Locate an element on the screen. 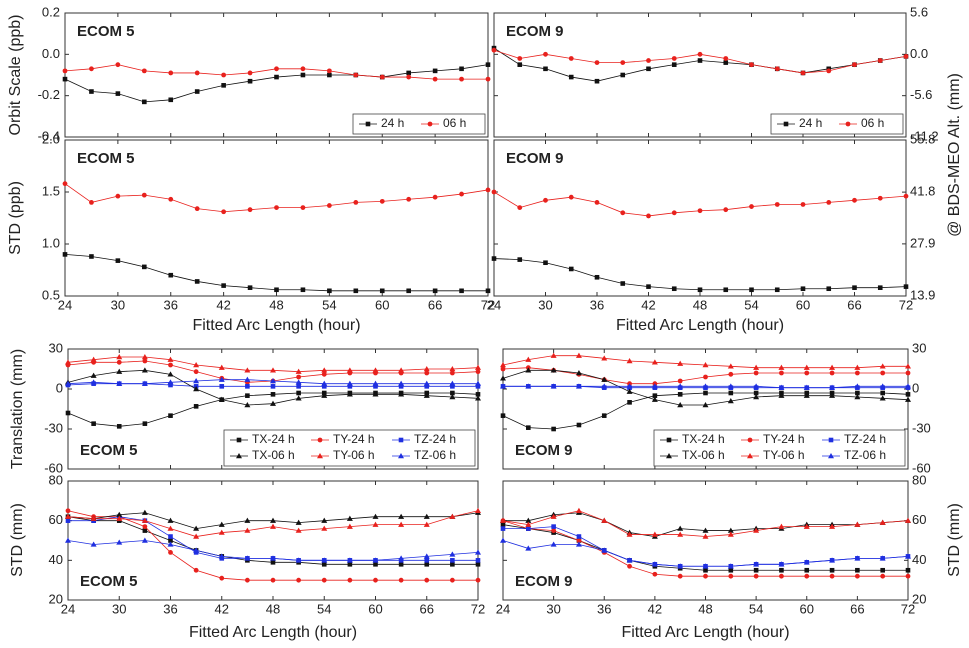  y2-tick-label: 20 is located at coordinates (919, 598).